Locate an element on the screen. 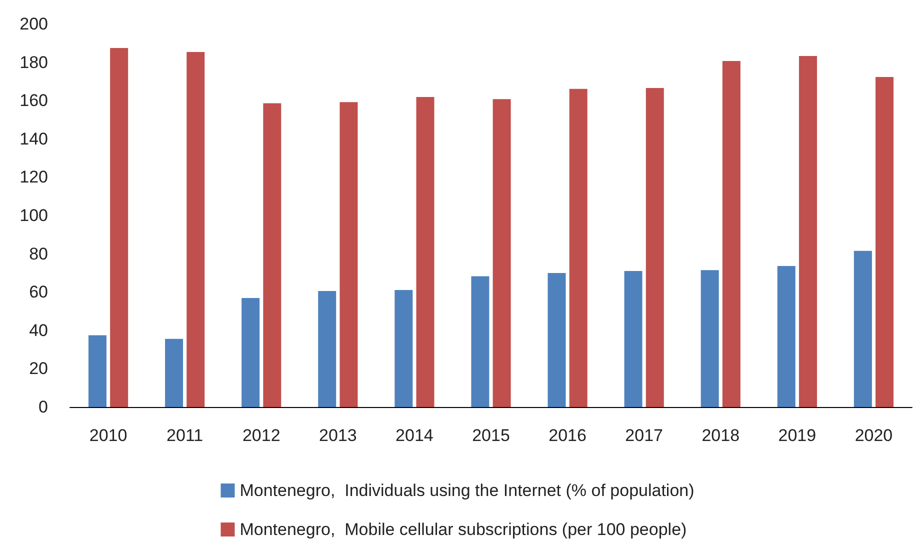 The image size is (915, 545). x-tick-label: 2018 is located at coordinates (721, 435).